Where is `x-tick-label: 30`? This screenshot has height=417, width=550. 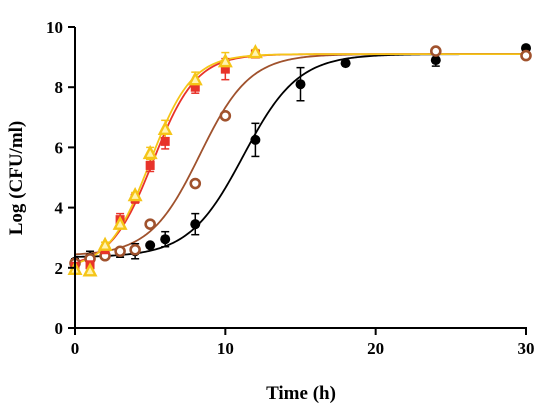 x-tick-label: 30 is located at coordinates (526, 348).